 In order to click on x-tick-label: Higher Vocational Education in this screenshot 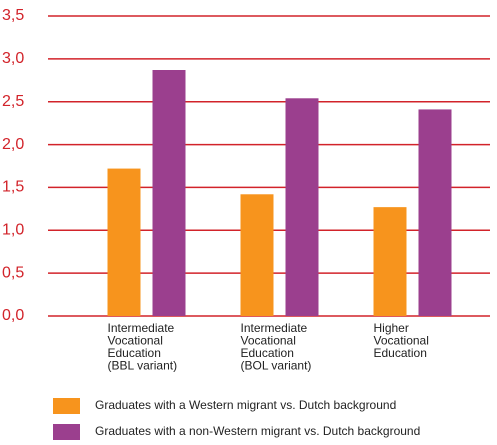, I will do `click(401, 340)`.